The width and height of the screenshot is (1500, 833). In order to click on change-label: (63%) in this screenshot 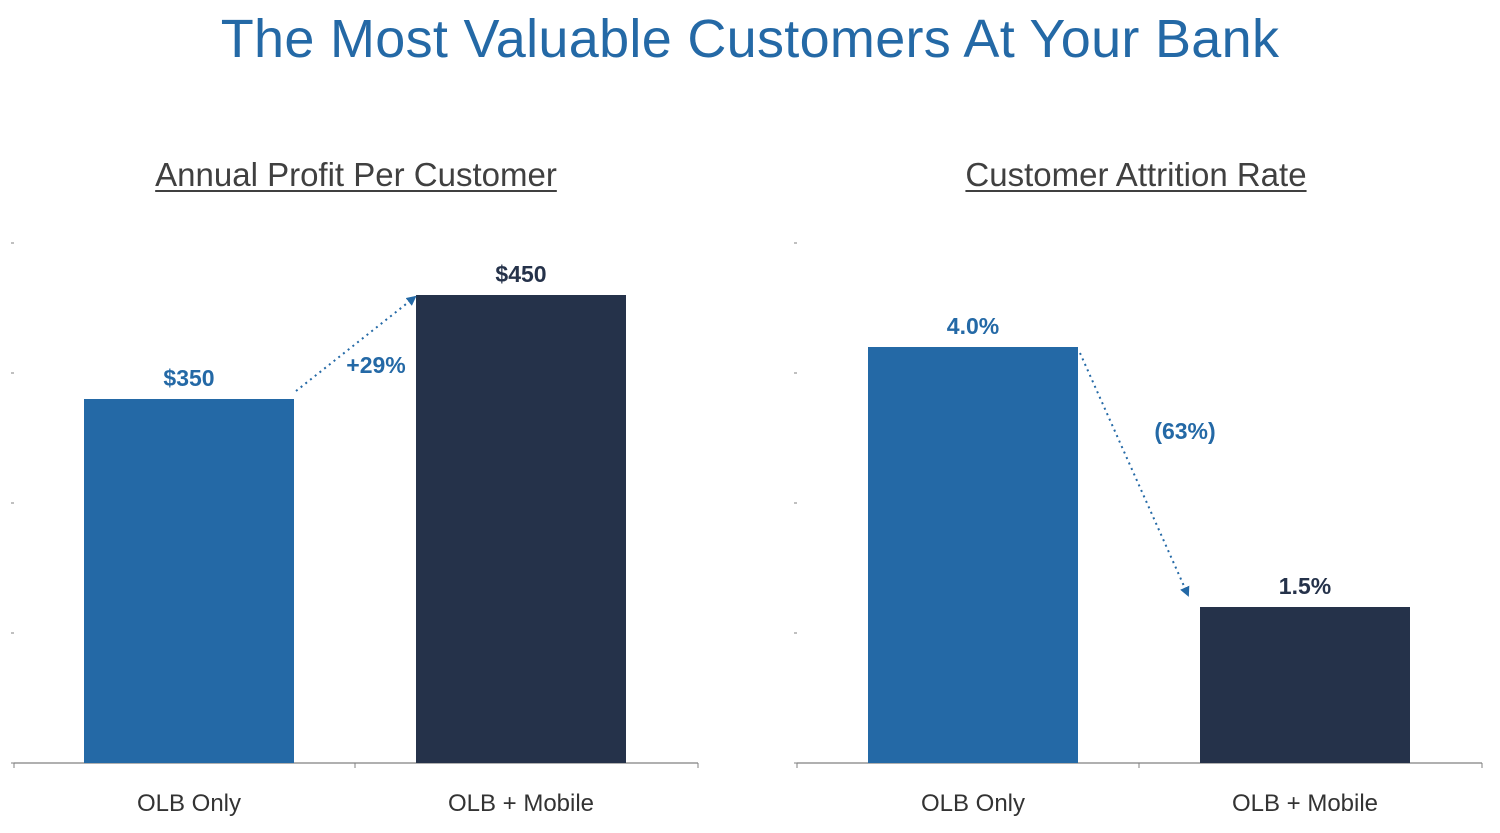, I will do `click(1184, 431)`.